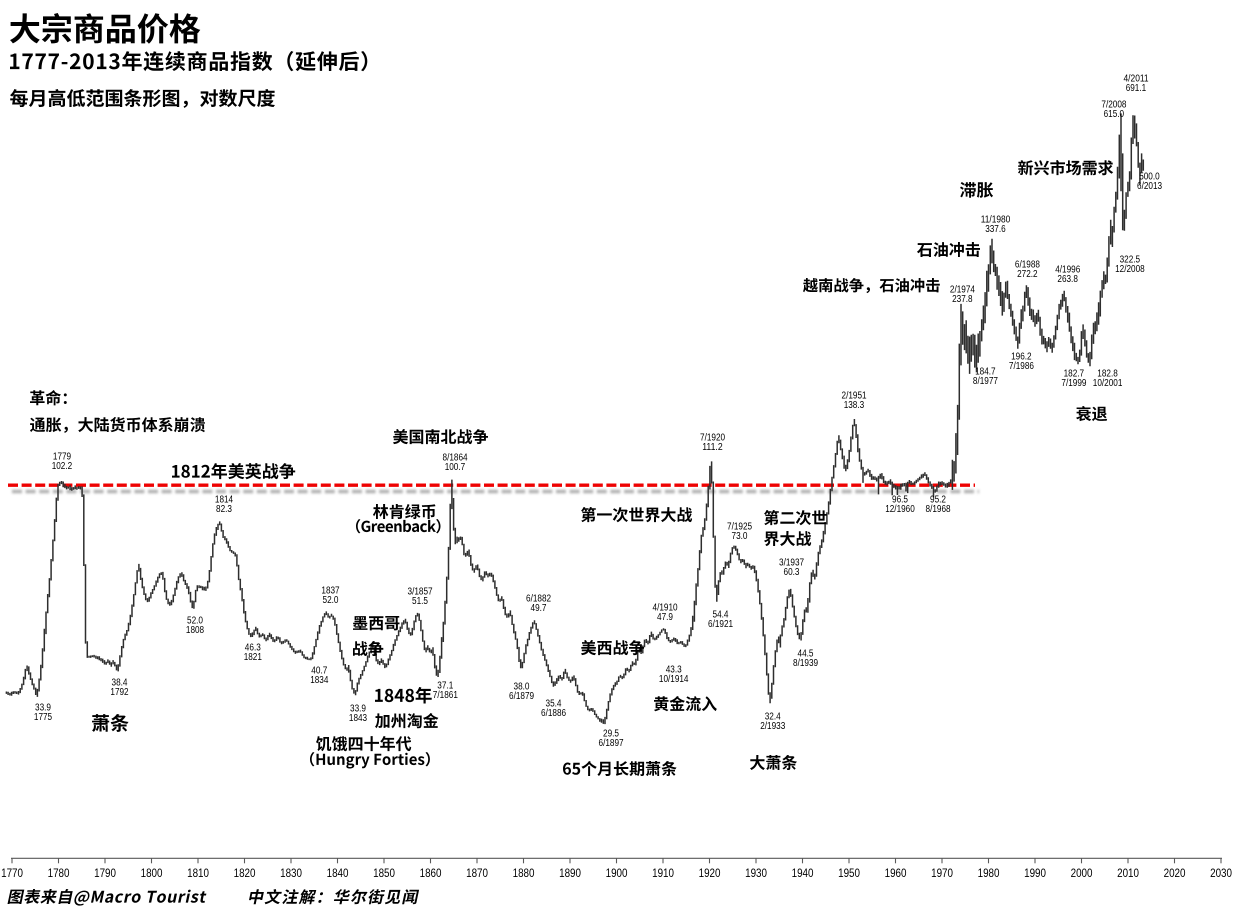  I want to click on svg-text: 96.5, so click(900, 500).